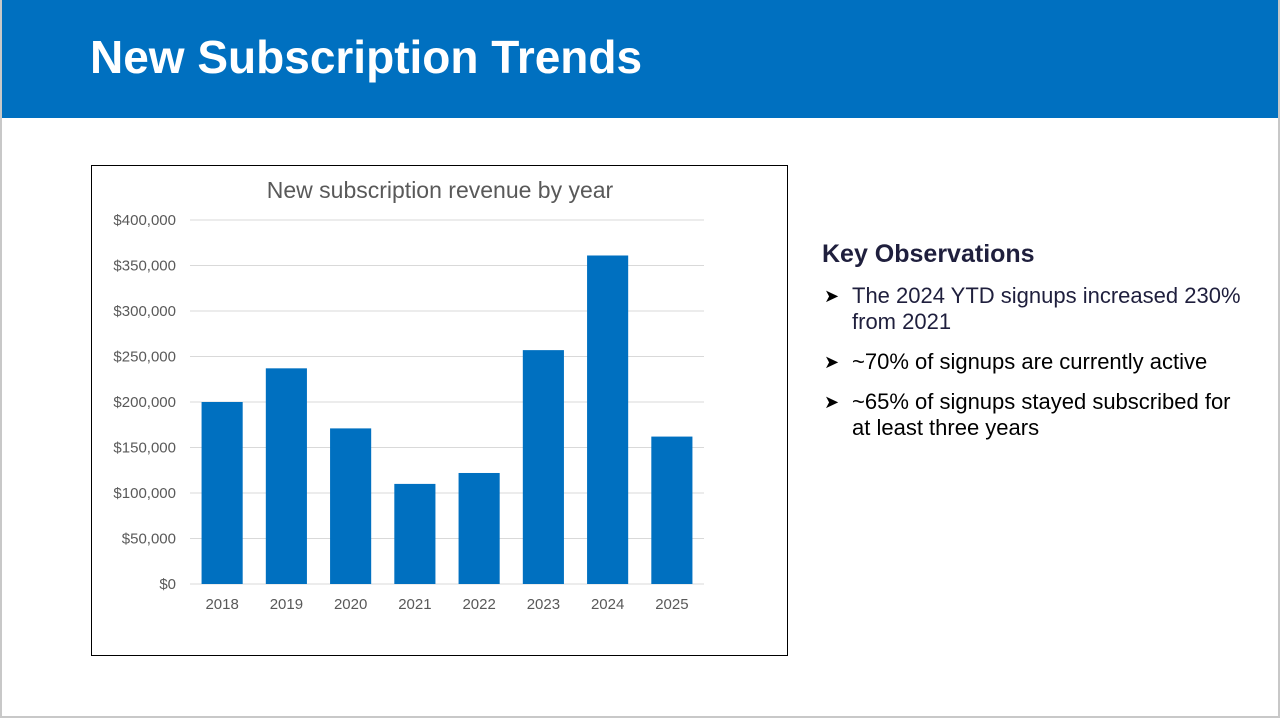 This screenshot has width=1280, height=720. What do you see at coordinates (446, 604) in the screenshot?
I see `x-axis-ticks: 2018 2019 2020 2021 2022 2023 2024 2025` at bounding box center [446, 604].